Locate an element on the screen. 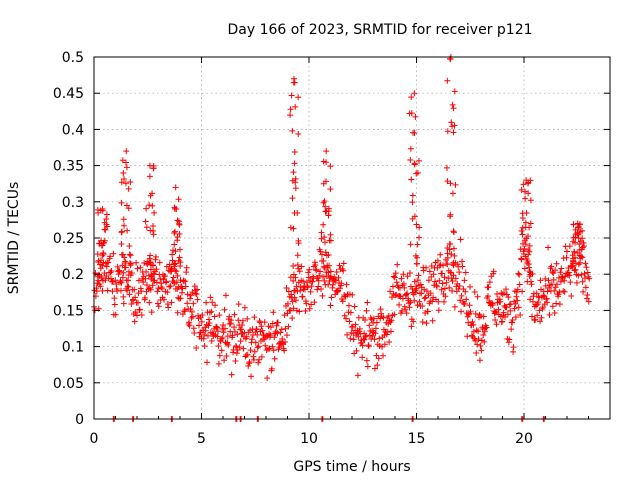  y-tick-label: 0.2 is located at coordinates (73, 275).